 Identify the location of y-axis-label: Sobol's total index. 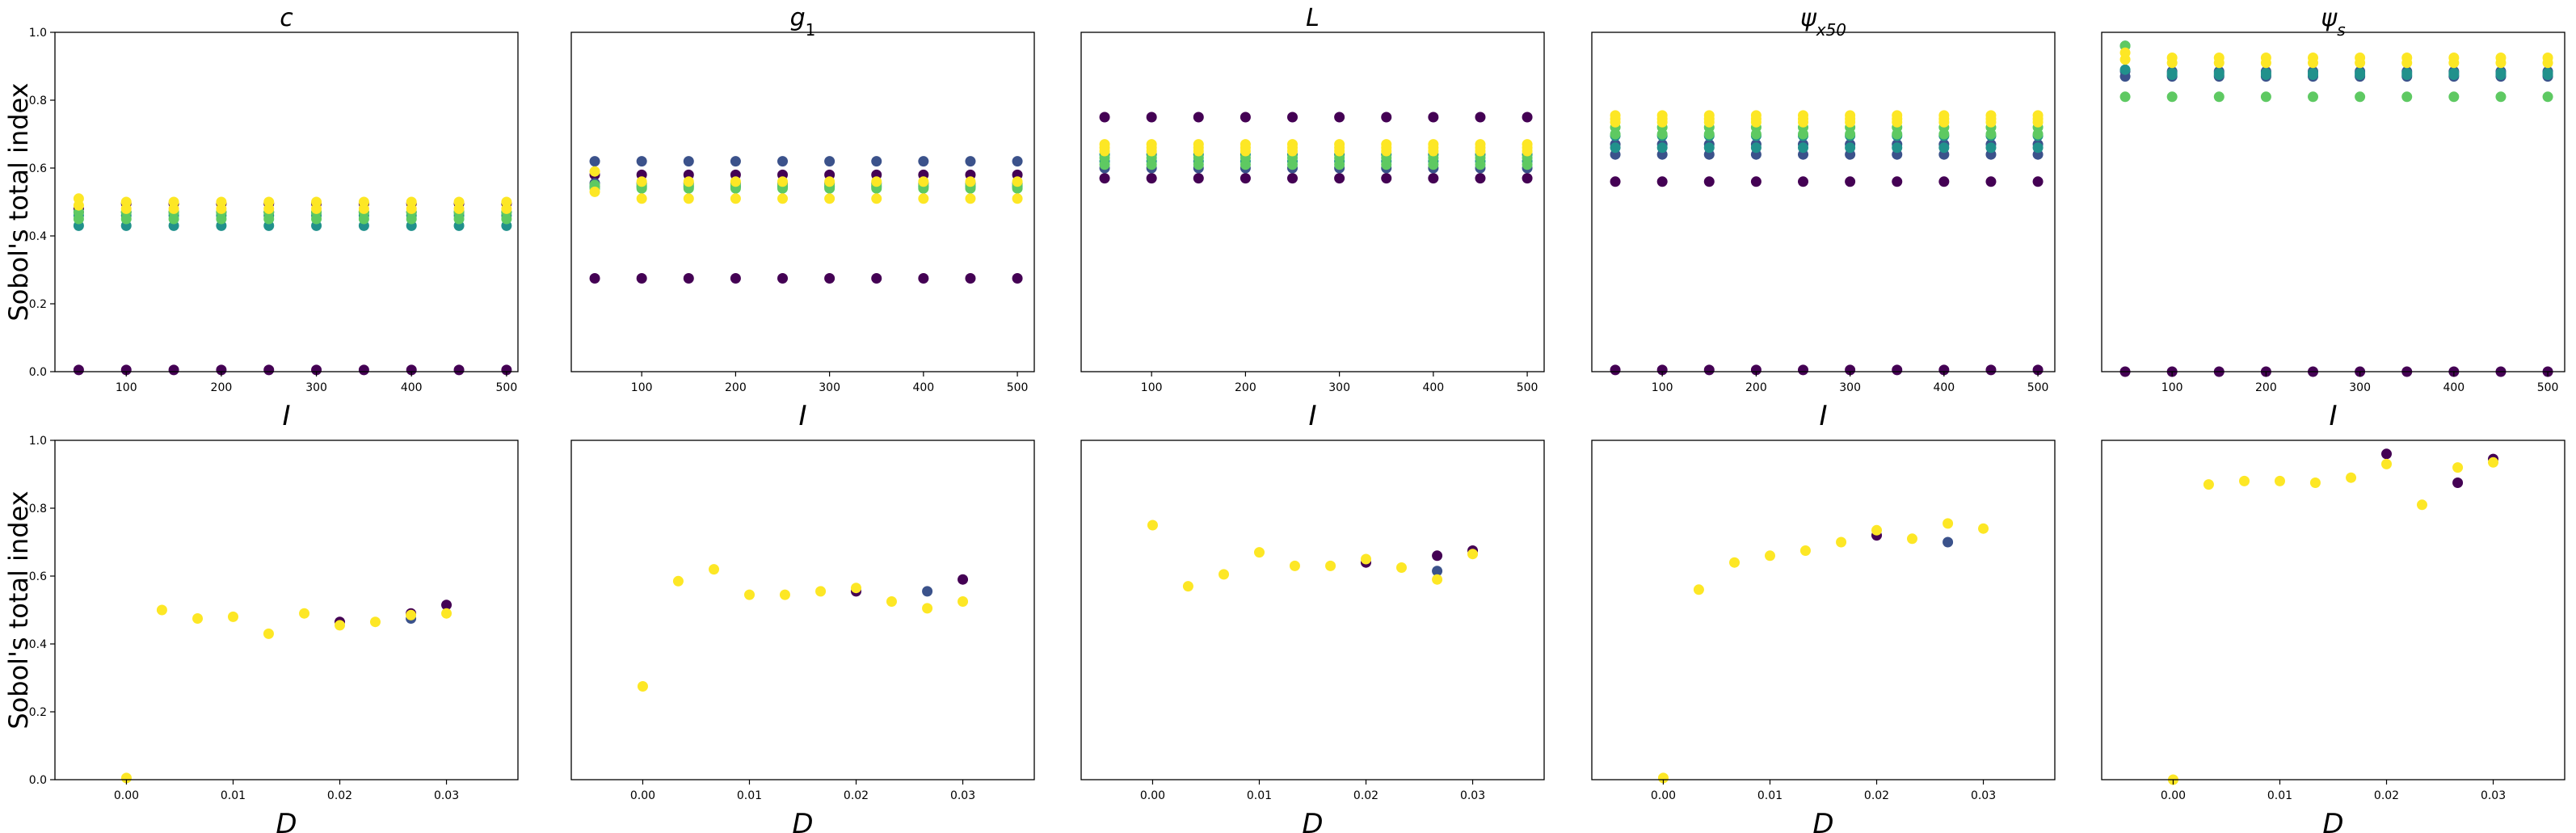
(18, 202).